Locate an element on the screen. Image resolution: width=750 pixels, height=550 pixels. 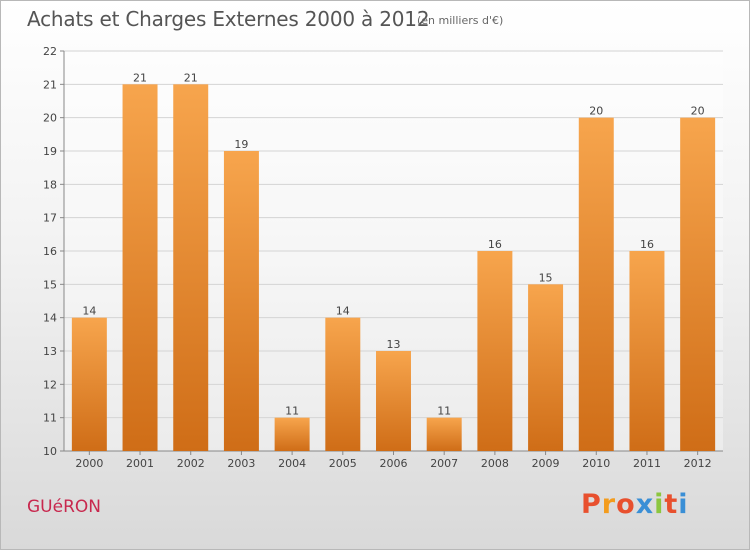
x-tick-label: 2008 is located at coordinates (495, 463).